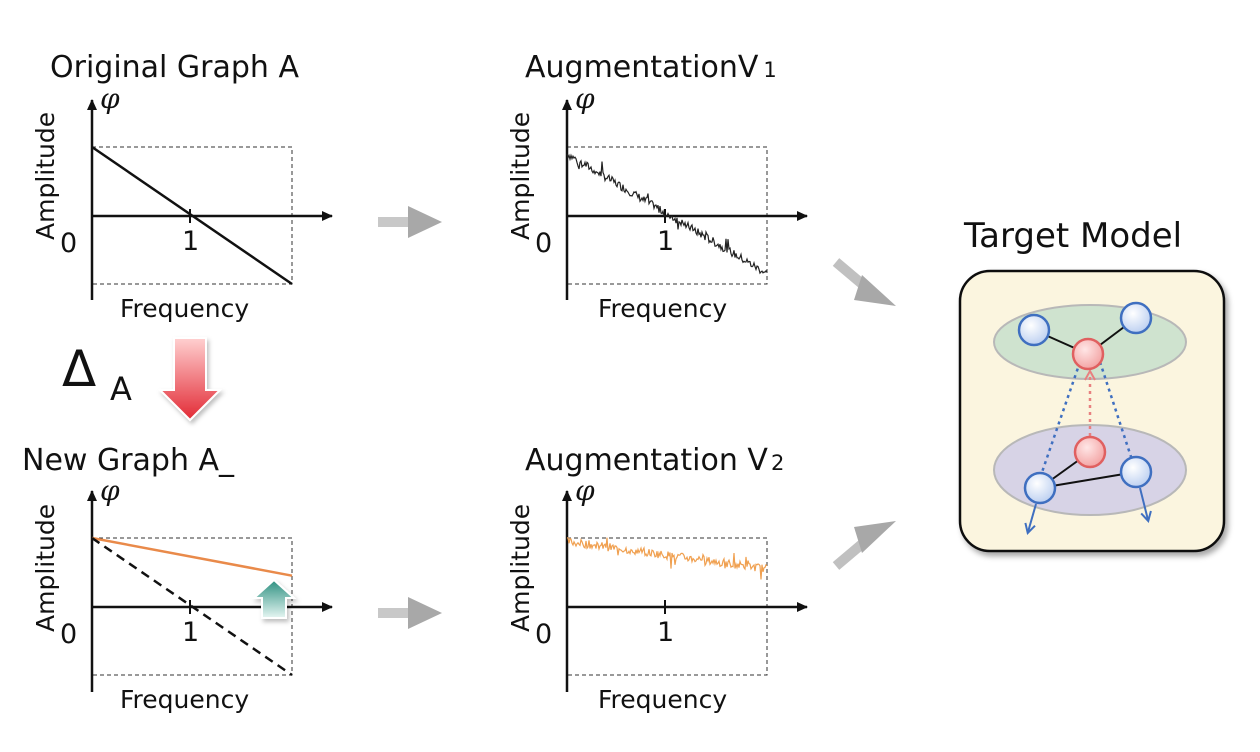 This screenshot has width=1260, height=752. What do you see at coordinates (410, 613) in the screenshot?
I see `flow-arrow-bottom` at bounding box center [410, 613].